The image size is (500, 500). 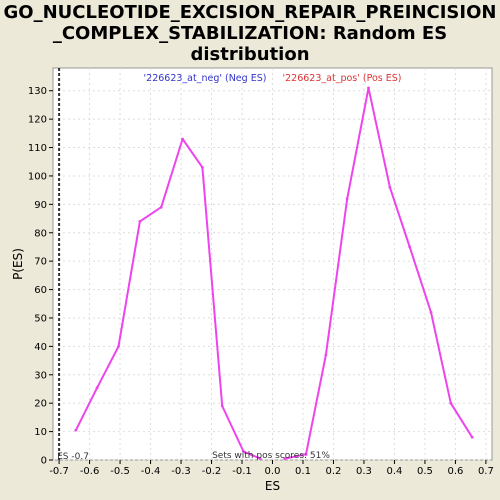 What do you see at coordinates (40, 318) in the screenshot?
I see `y-tick-label: 50` at bounding box center [40, 318].